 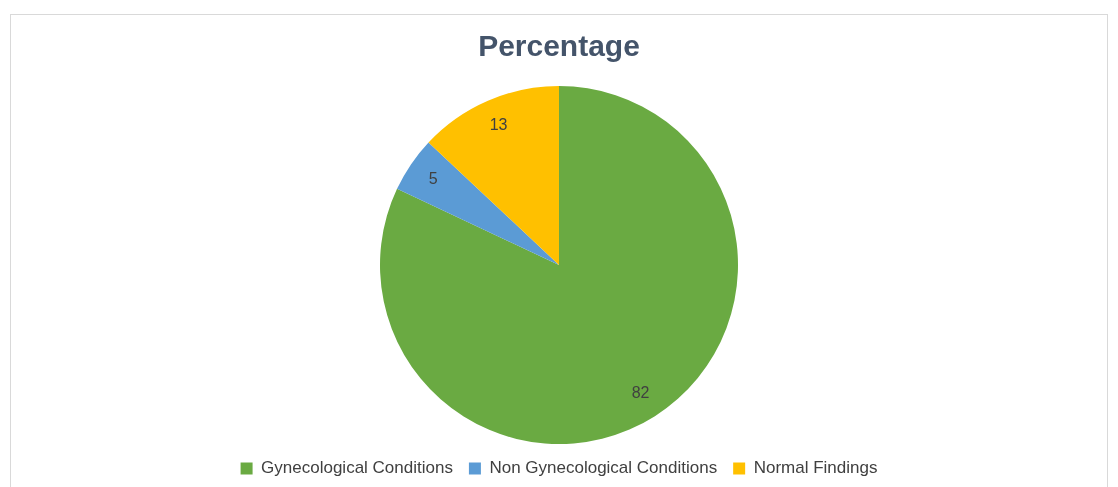 I want to click on data-label: 82, so click(x=640, y=392).